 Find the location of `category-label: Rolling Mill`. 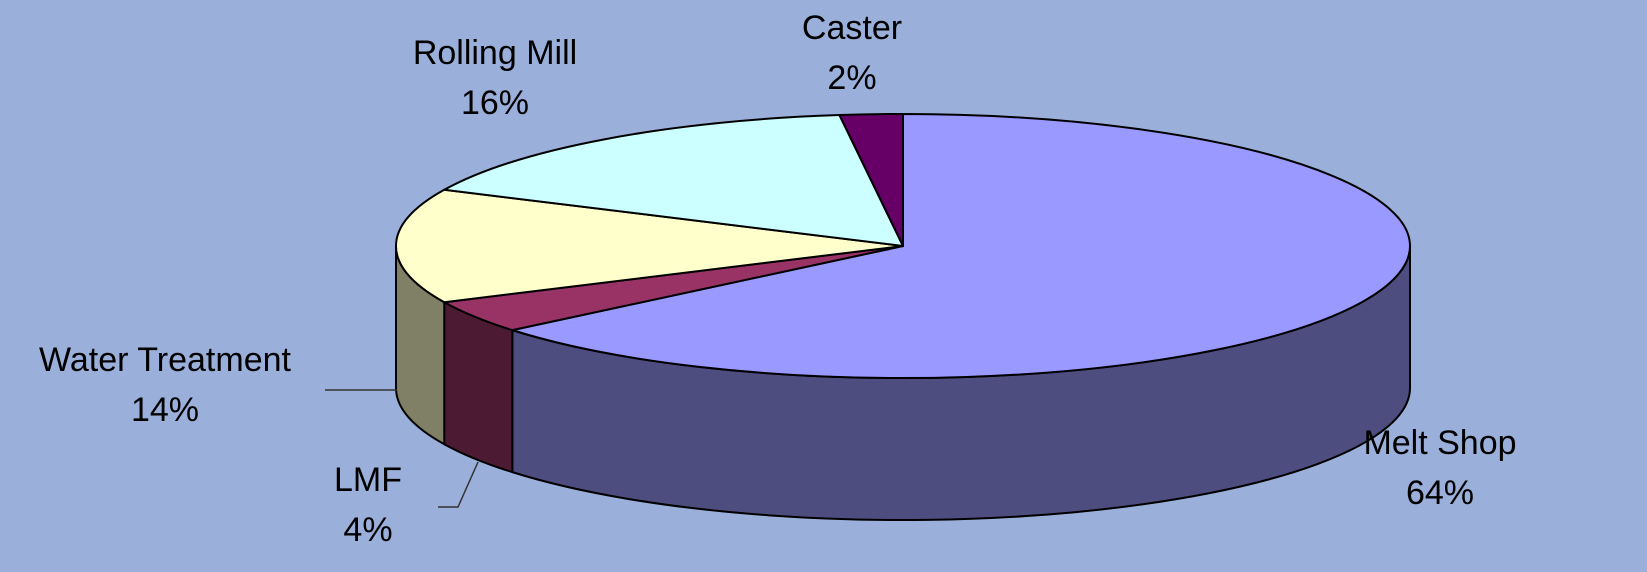

category-label: Rolling Mill is located at coordinates (495, 53).